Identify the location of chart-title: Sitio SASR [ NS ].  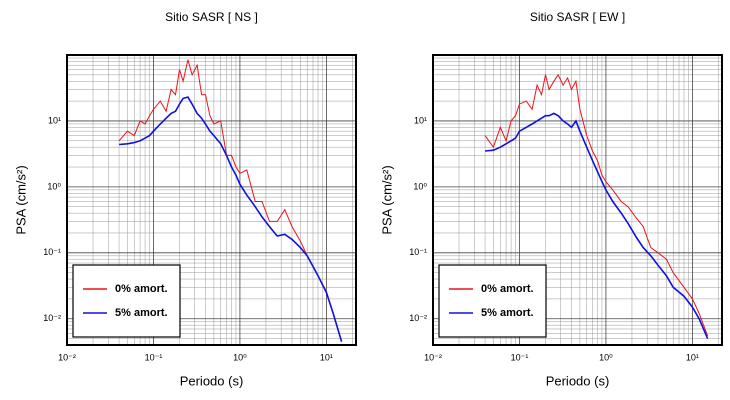
(211, 17).